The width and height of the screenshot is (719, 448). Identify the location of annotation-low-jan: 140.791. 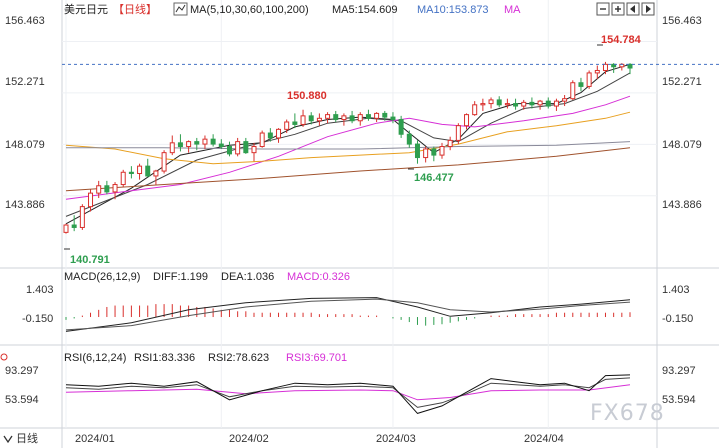
(90, 260).